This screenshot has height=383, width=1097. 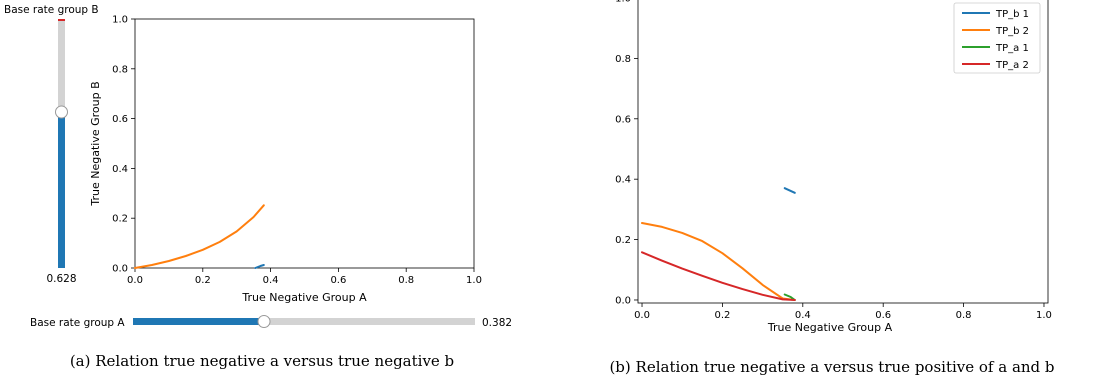 What do you see at coordinates (623, 180) in the screenshot?
I see `chart-b-y-tick-label: 0.4` at bounding box center [623, 180].